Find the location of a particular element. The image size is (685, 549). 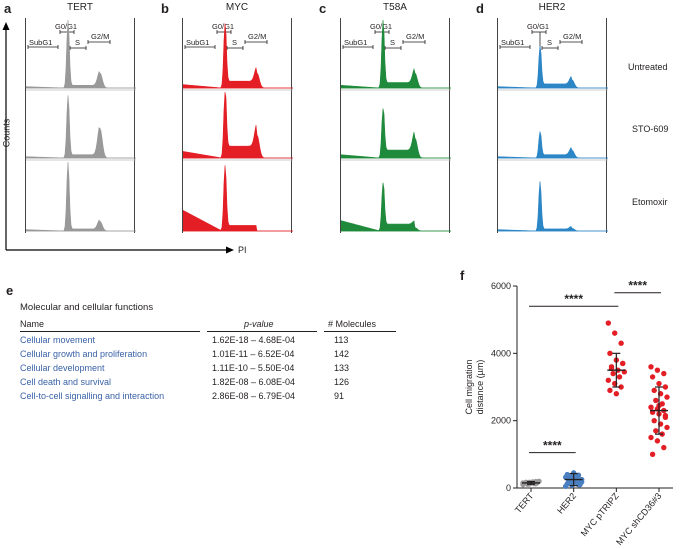

histogram-t58a: SubG1 G0/G1 S G2/M is located at coordinates (395, 125).